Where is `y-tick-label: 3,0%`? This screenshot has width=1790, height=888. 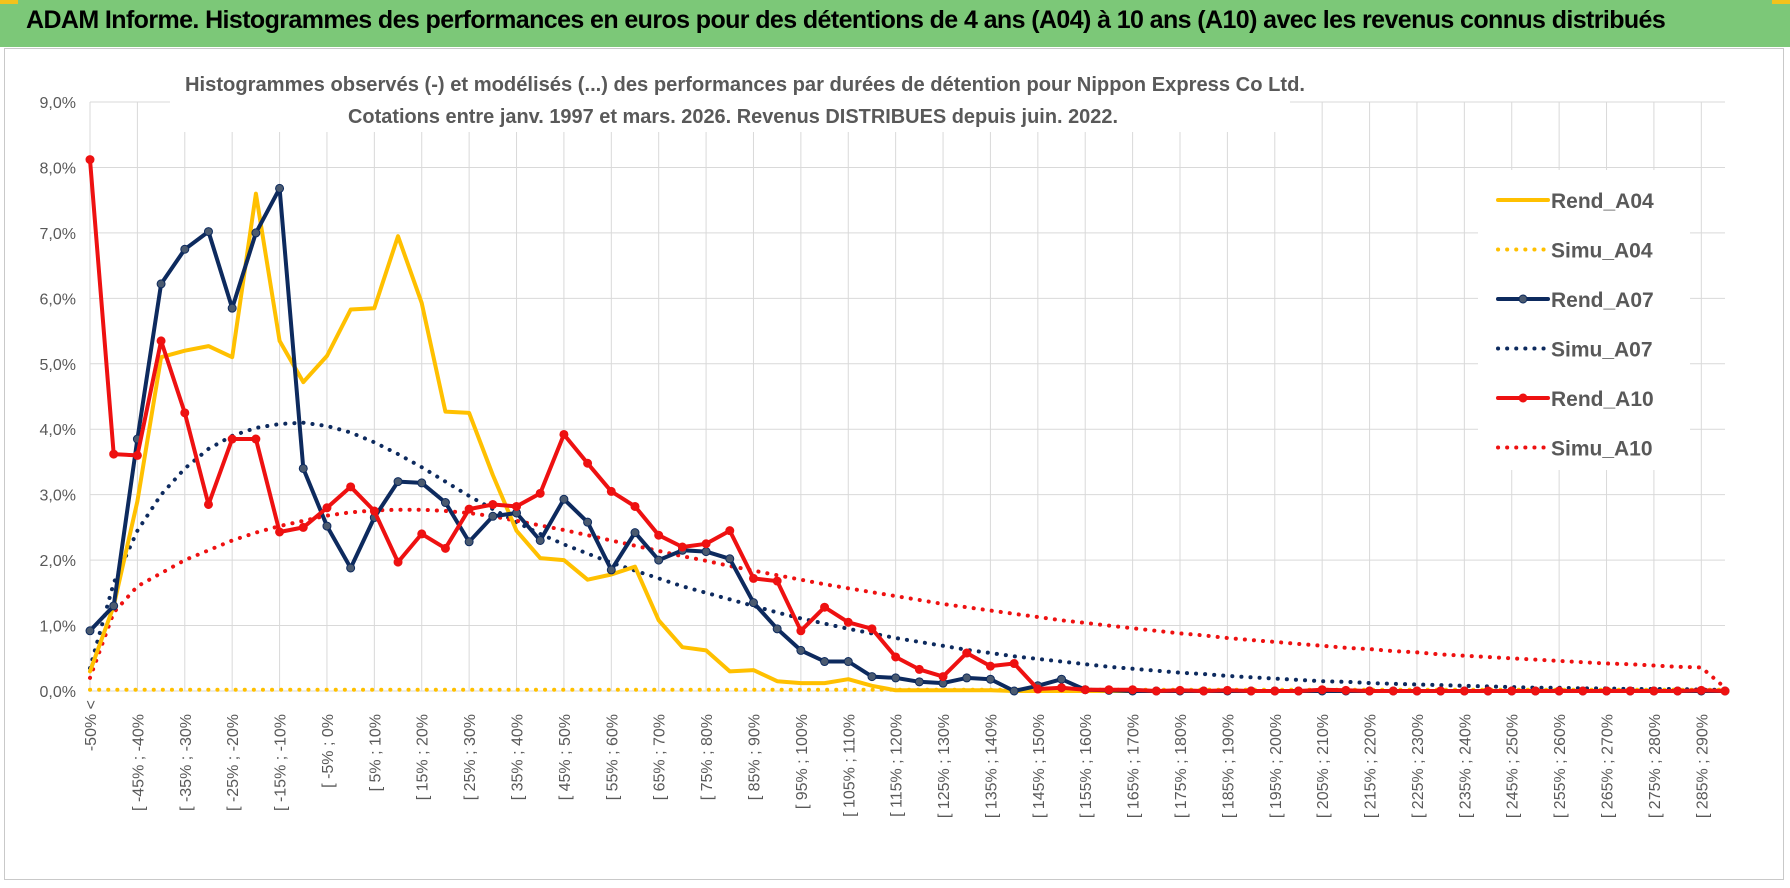 y-tick-label: 3,0% is located at coordinates (58, 496).